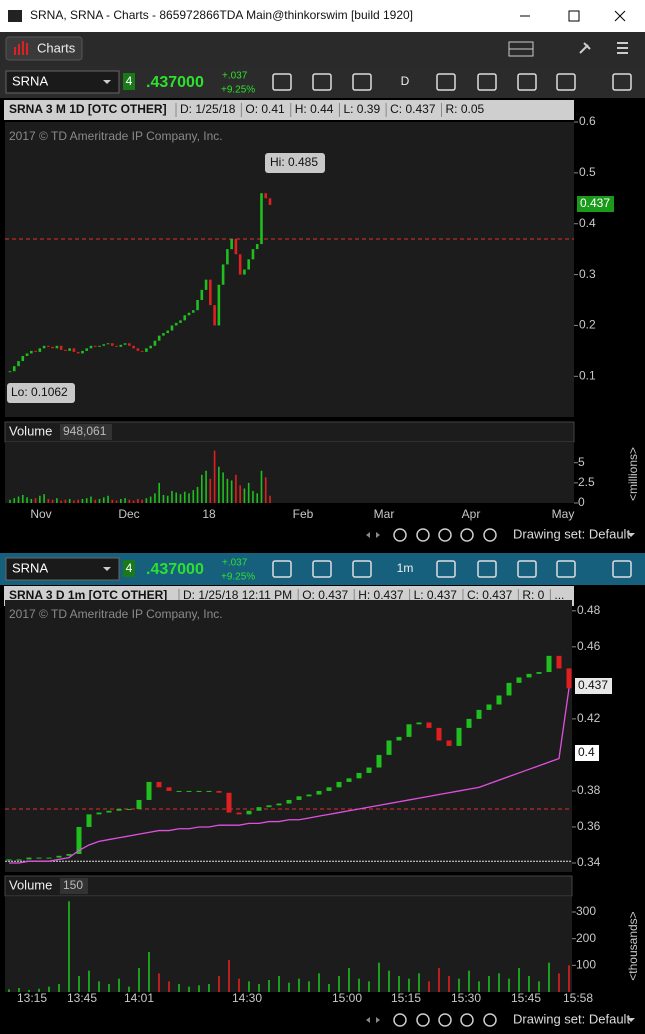 This screenshot has width=645, height=1034. What do you see at coordinates (405, 81) in the screenshot?
I see `aggregation: D` at bounding box center [405, 81].